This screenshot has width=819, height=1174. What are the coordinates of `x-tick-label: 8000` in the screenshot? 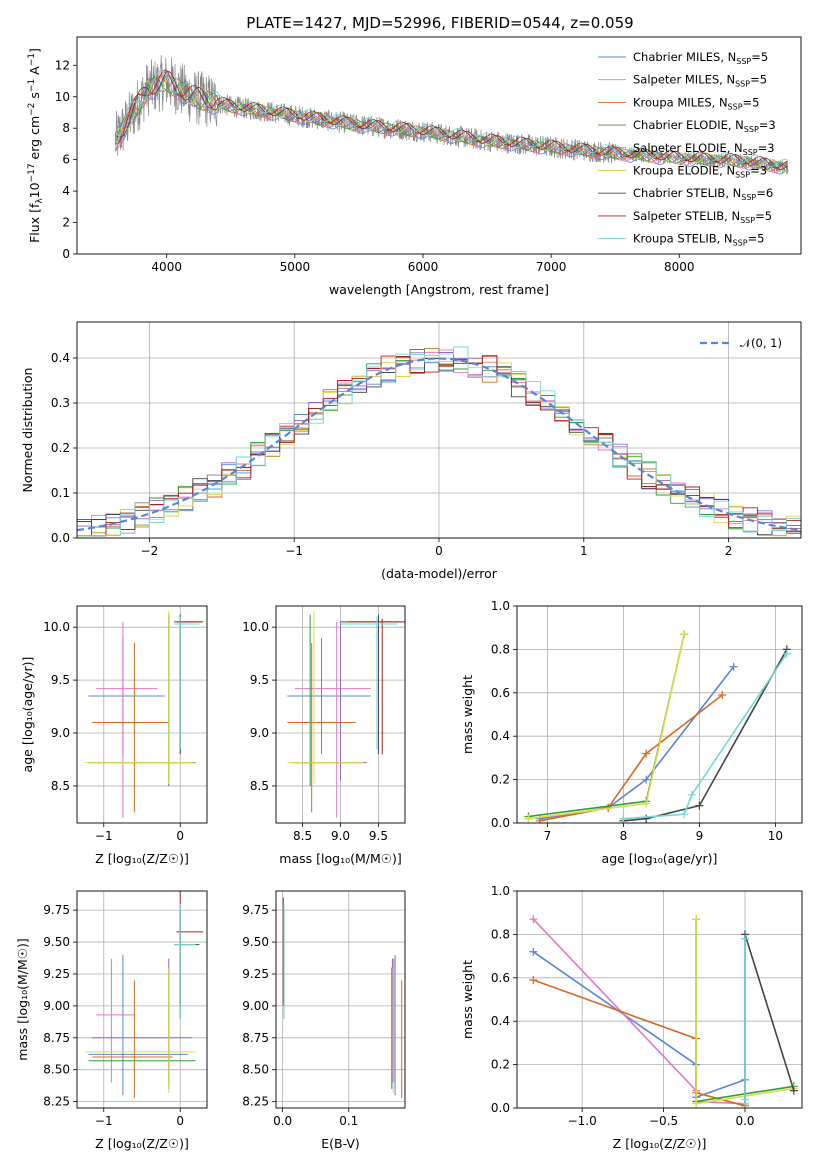 It's located at (679, 267).